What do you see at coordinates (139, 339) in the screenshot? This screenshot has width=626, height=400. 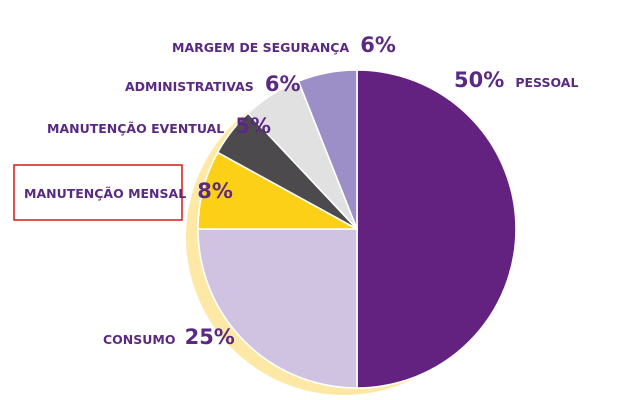 I see `label-consumo-name: CONSUMO` at bounding box center [139, 339].